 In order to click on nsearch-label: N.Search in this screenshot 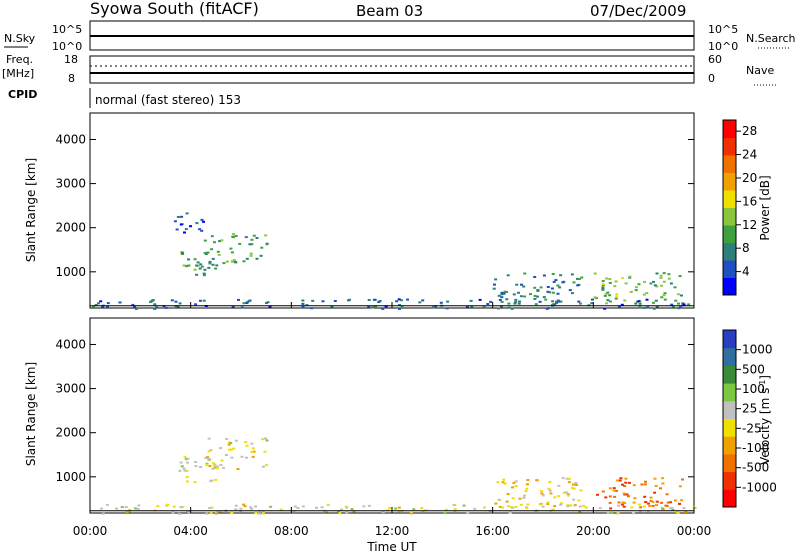, I will do `click(771, 38)`.